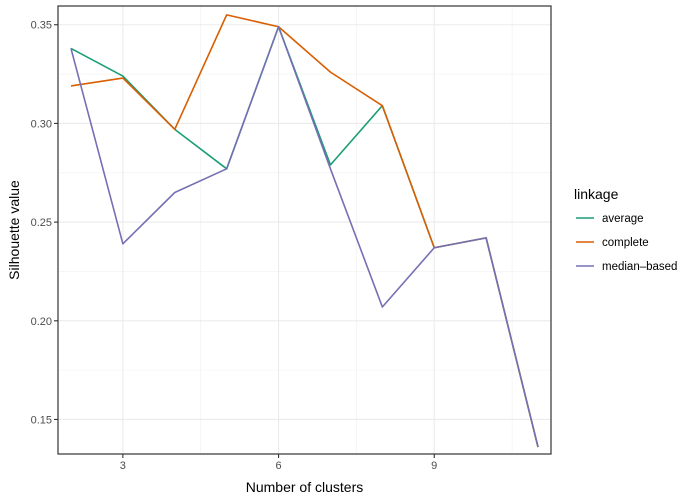 This screenshot has width=700, height=500. Describe the element at coordinates (41, 124) in the screenshot. I see `y-tick-label: 0.30` at that location.